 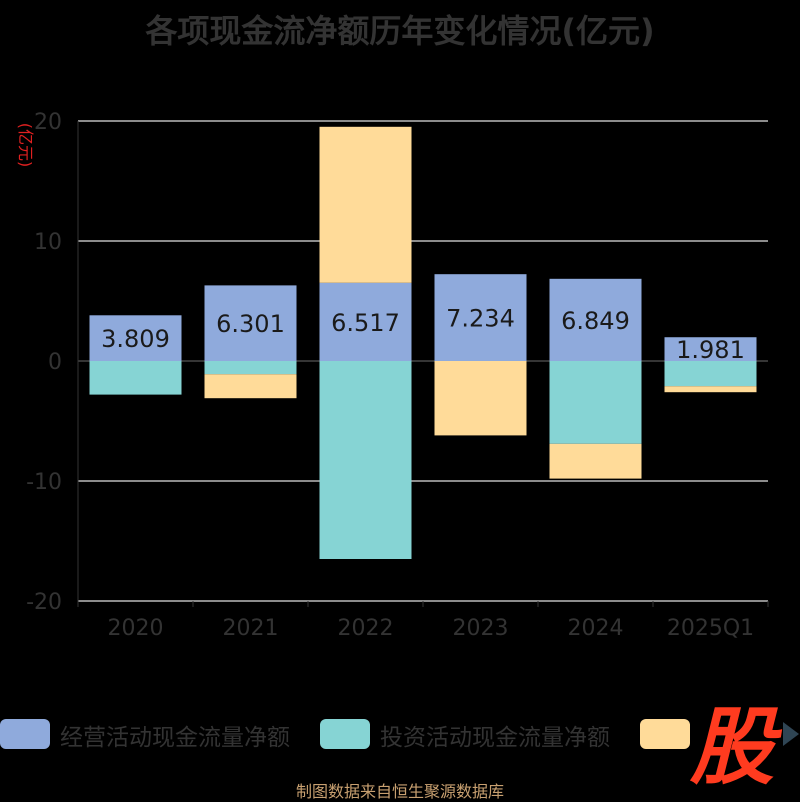 I want to click on data-label: 1.981, so click(x=710, y=350).